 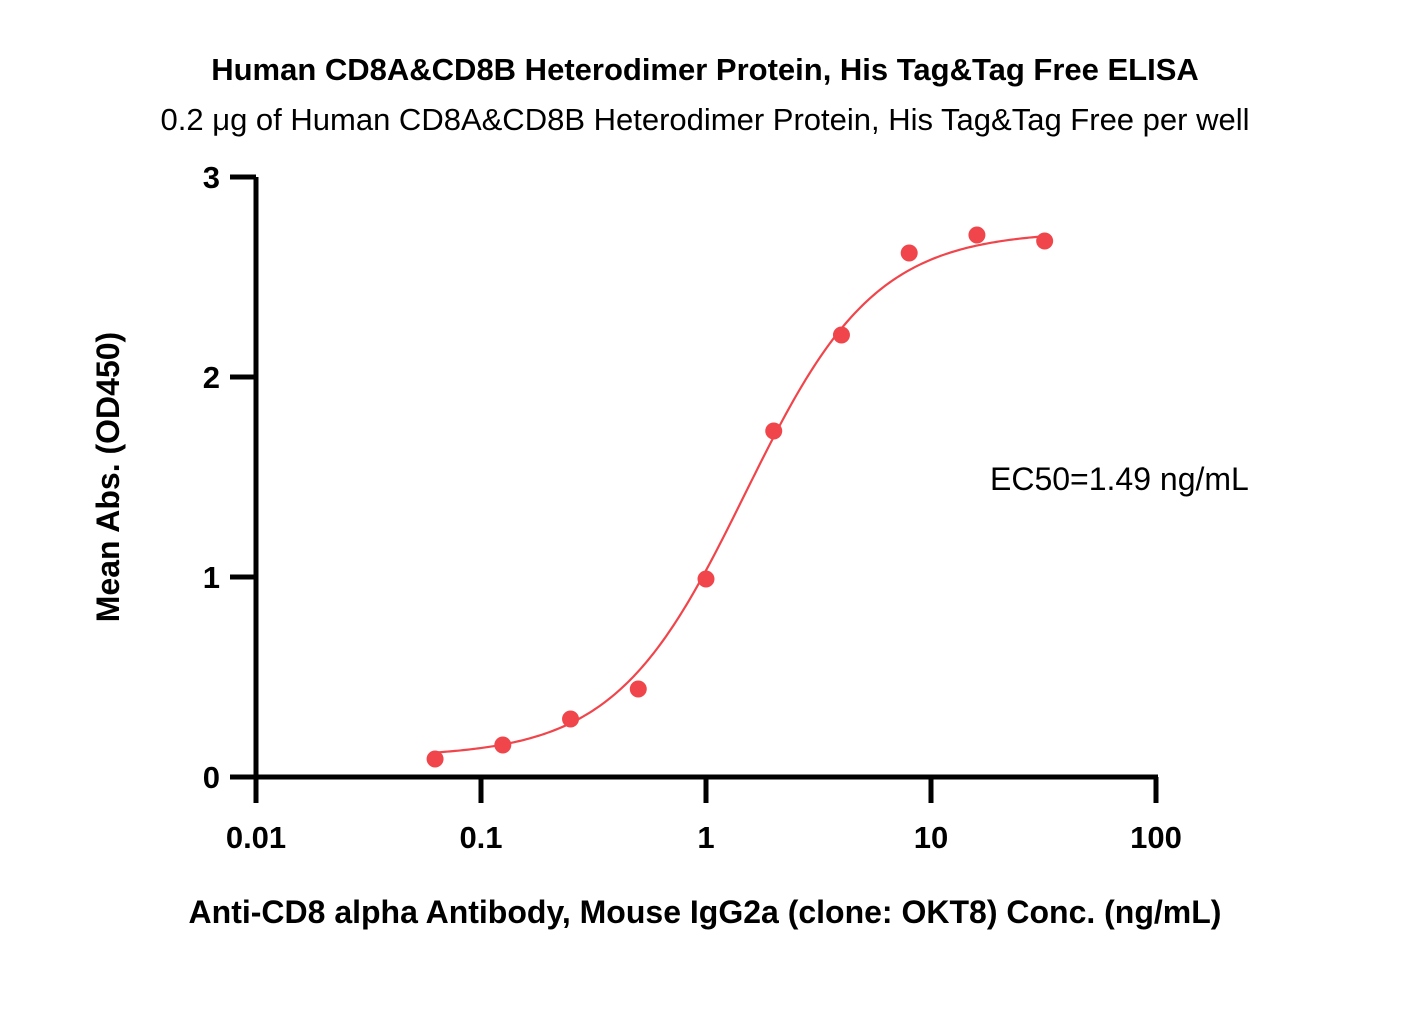 What do you see at coordinates (256, 837) in the screenshot?
I see `x-tick-label: 0.01` at bounding box center [256, 837].